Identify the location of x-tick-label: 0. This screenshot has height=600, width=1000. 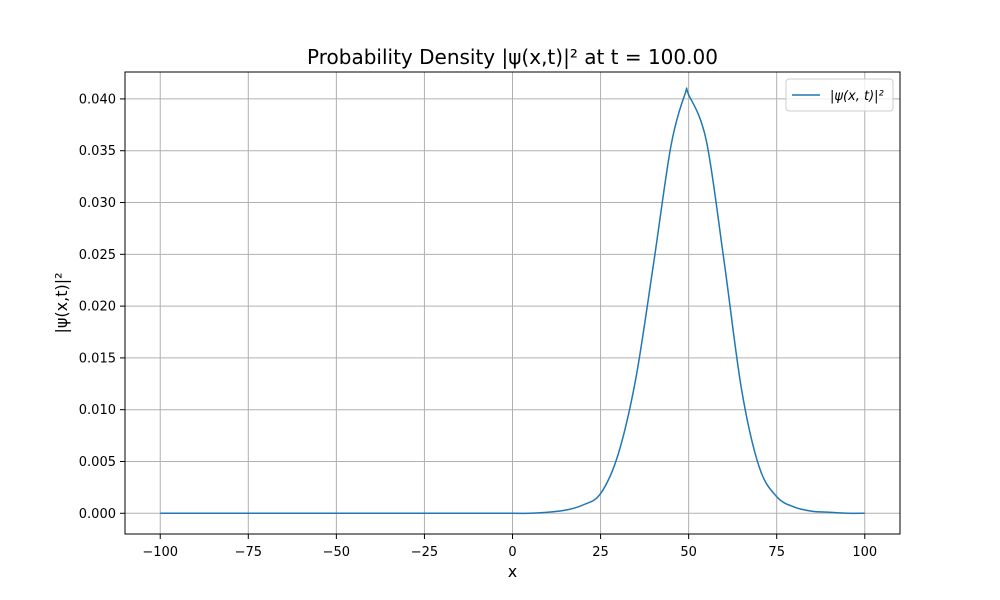
(512, 552).